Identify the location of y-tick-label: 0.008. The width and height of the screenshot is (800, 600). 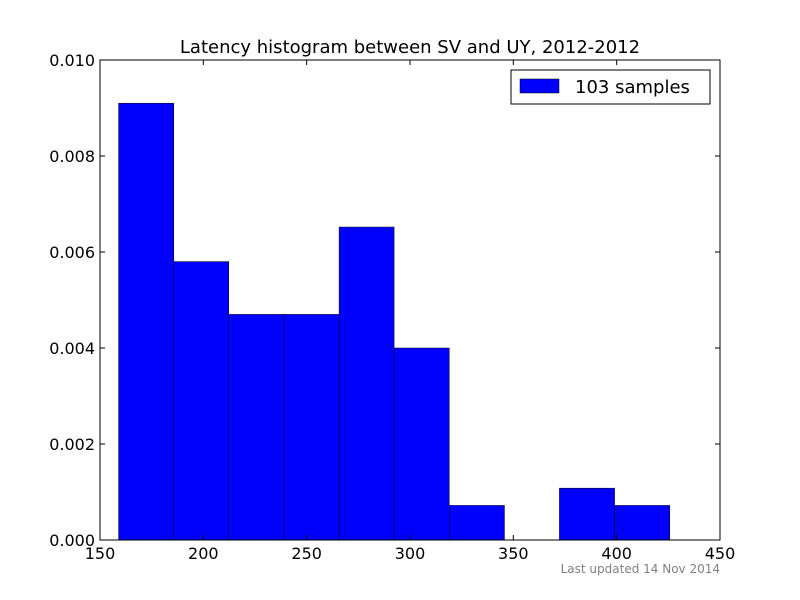
(72, 156).